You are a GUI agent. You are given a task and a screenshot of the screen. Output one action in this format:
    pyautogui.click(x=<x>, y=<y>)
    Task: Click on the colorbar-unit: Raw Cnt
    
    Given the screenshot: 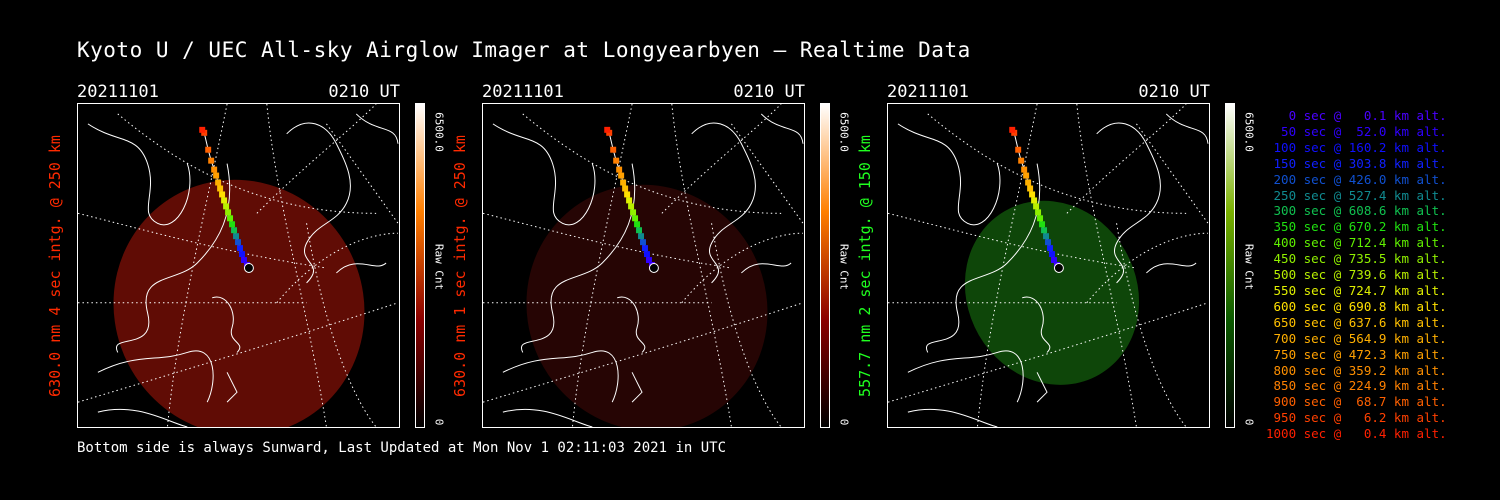 What is the action you would take?
    pyautogui.click(x=844, y=267)
    